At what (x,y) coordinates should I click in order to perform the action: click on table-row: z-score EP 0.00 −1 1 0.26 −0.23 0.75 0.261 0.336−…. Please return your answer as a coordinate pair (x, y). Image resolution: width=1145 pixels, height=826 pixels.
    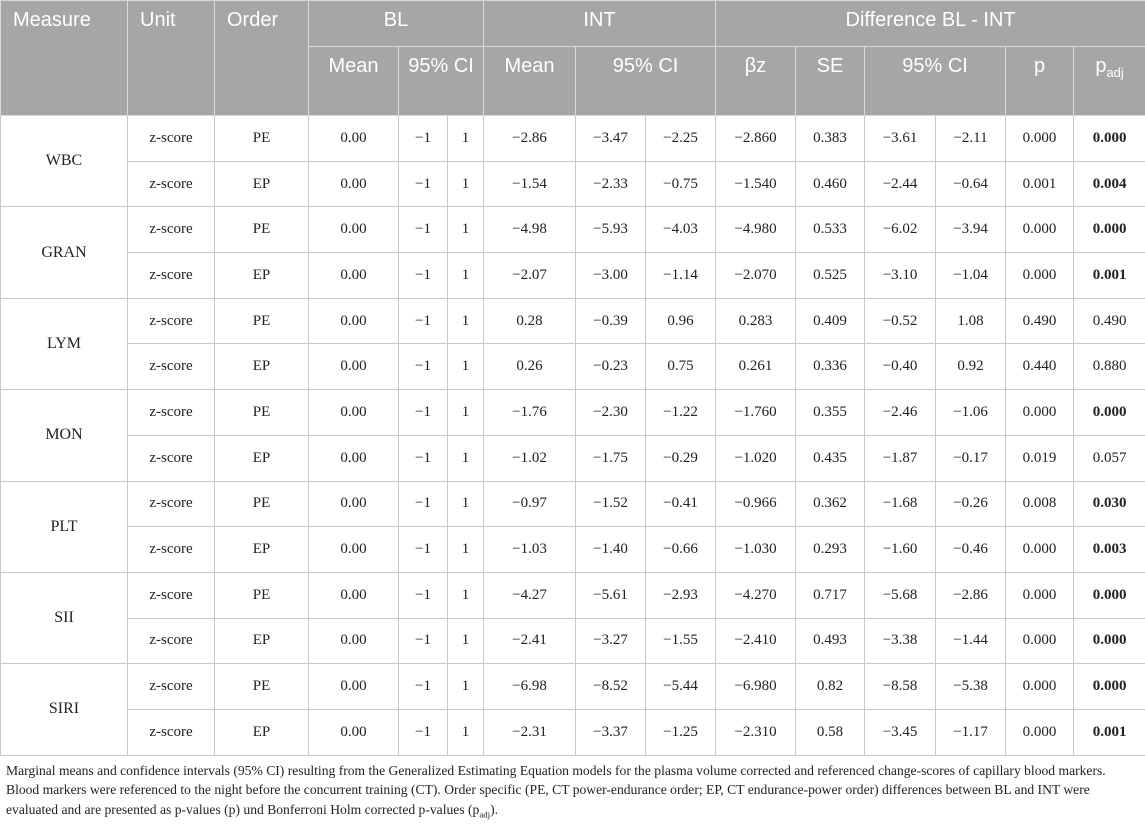
    Looking at the image, I should click on (573, 367).